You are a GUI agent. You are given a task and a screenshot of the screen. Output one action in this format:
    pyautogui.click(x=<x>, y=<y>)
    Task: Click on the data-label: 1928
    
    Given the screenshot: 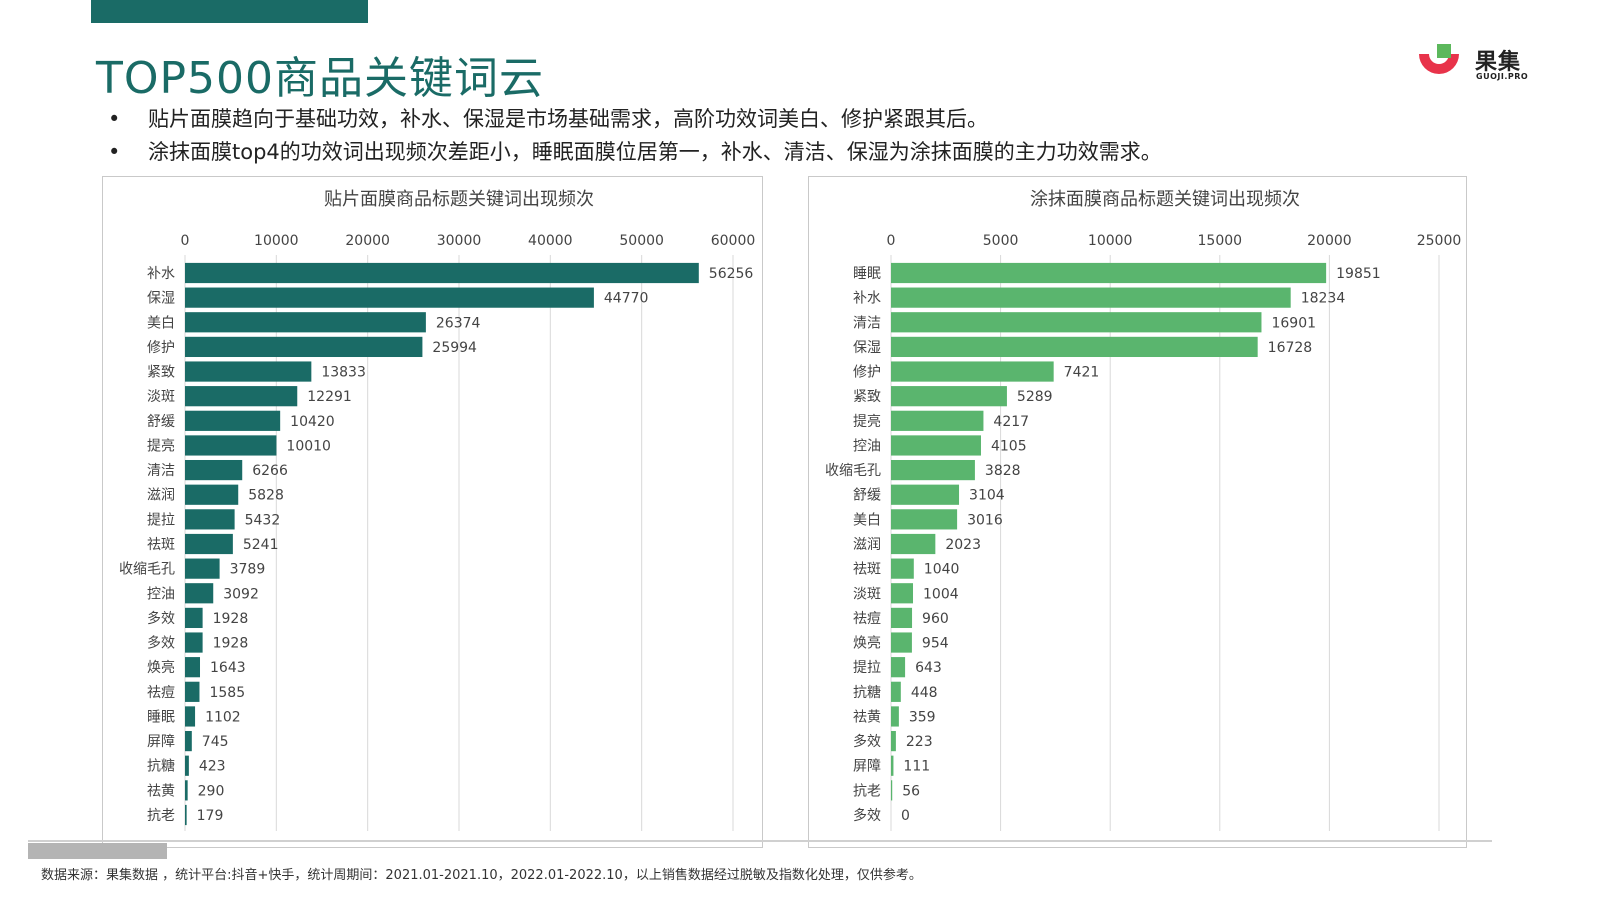 What is the action you would take?
    pyautogui.click(x=231, y=644)
    